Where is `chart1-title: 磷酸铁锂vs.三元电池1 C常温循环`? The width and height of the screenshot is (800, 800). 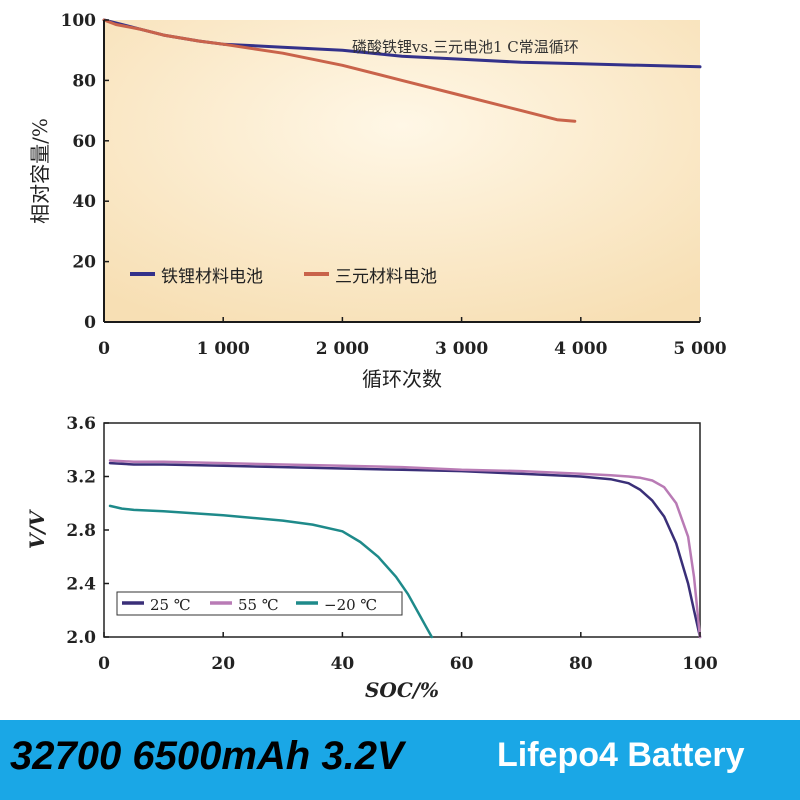
chart1-title: 磷酸铁锂vs.三元电池1 C常温循环 is located at coordinates (465, 47).